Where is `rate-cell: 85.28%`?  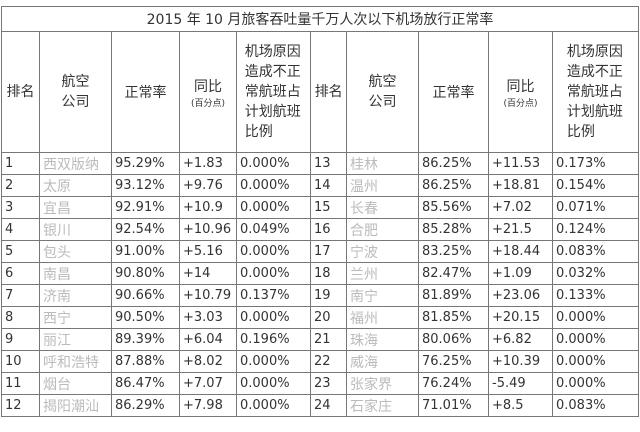
rate-cell: 85.28% is located at coordinates (453, 229).